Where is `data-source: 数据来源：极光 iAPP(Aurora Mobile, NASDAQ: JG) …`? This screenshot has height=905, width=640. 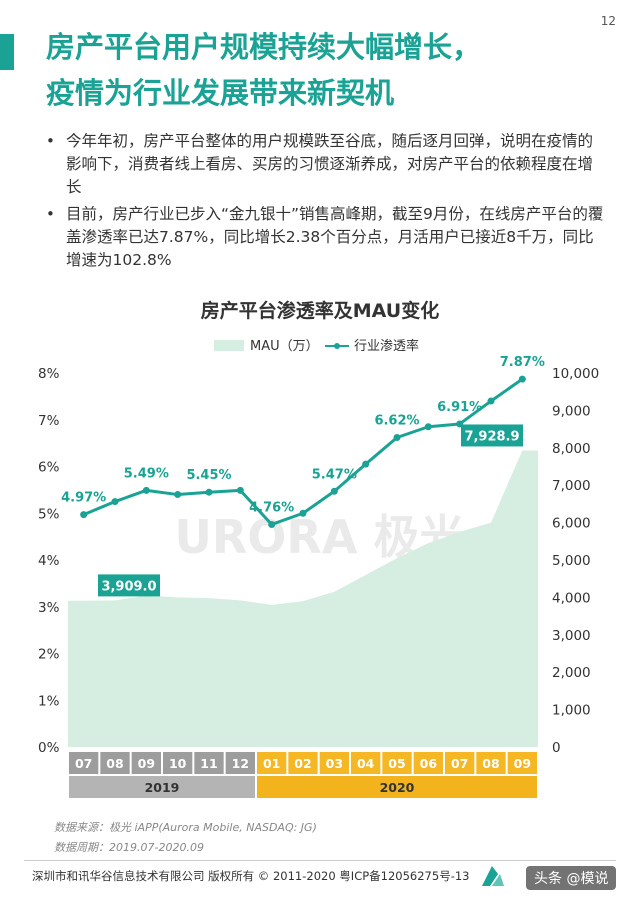
data-source: 数据来源：极光 iAPP(Aurora Mobile, NASDAQ: JG) … is located at coordinates (185, 838).